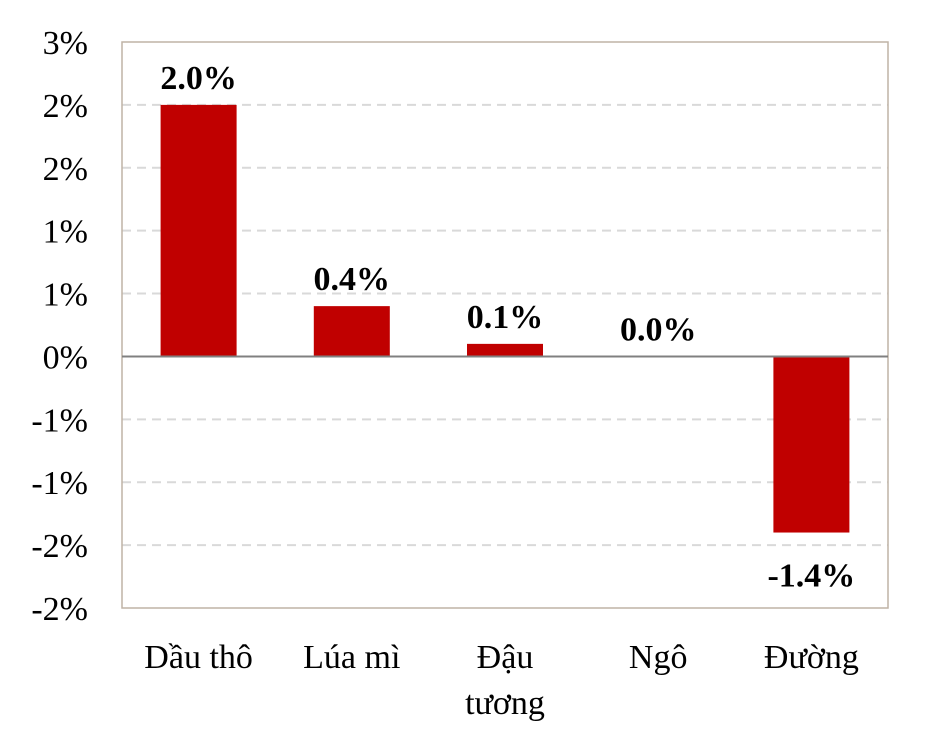  I want to click on x-category-label: Đường, so click(811, 657).